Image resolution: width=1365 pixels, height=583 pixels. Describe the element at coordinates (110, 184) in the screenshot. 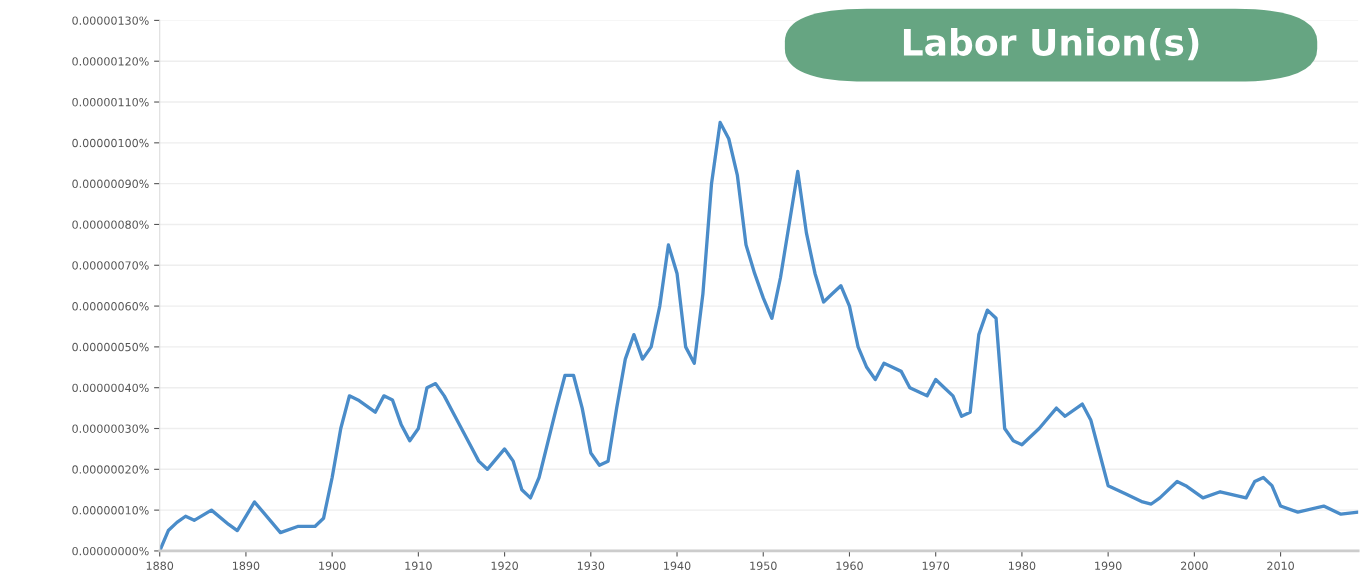

I see `y-tick-label: 0.00000090%` at that location.